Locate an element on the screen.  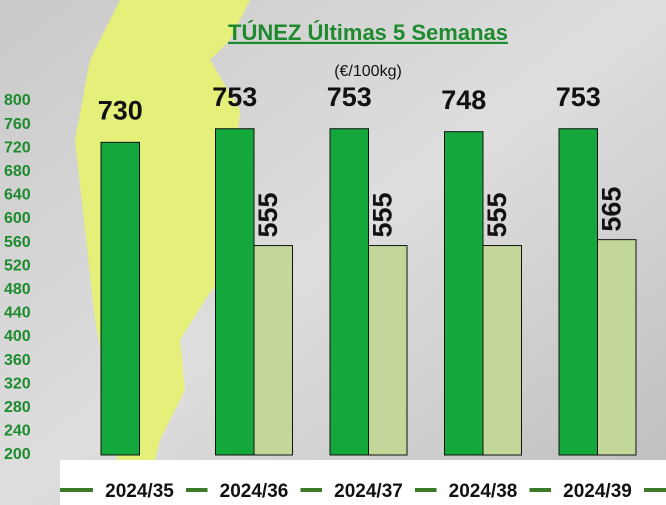
y-tick-label: 480 is located at coordinates (17, 289).